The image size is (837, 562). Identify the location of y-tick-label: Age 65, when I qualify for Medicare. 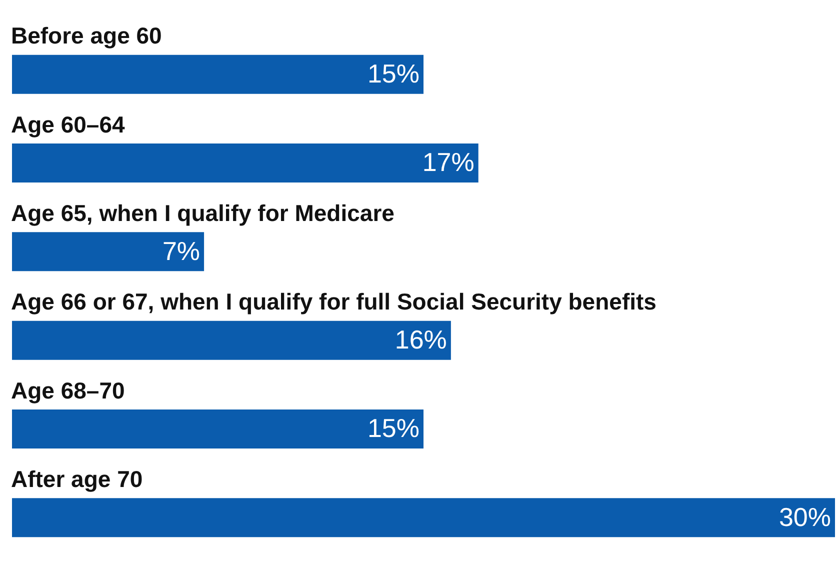
(202, 213).